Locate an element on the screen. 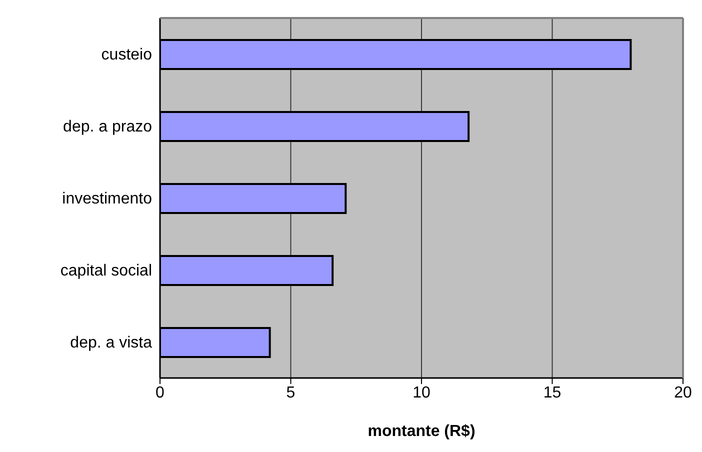  y-tick-label: capital social is located at coordinates (106, 271).